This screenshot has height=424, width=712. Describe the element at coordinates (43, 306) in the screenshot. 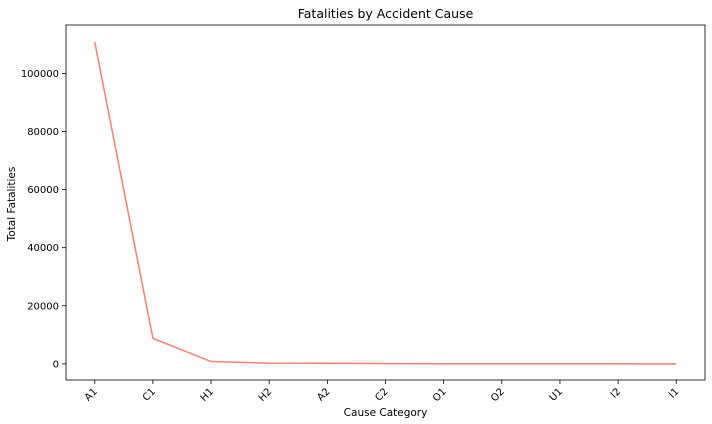

I see `y-tick-label: 20000` at that location.